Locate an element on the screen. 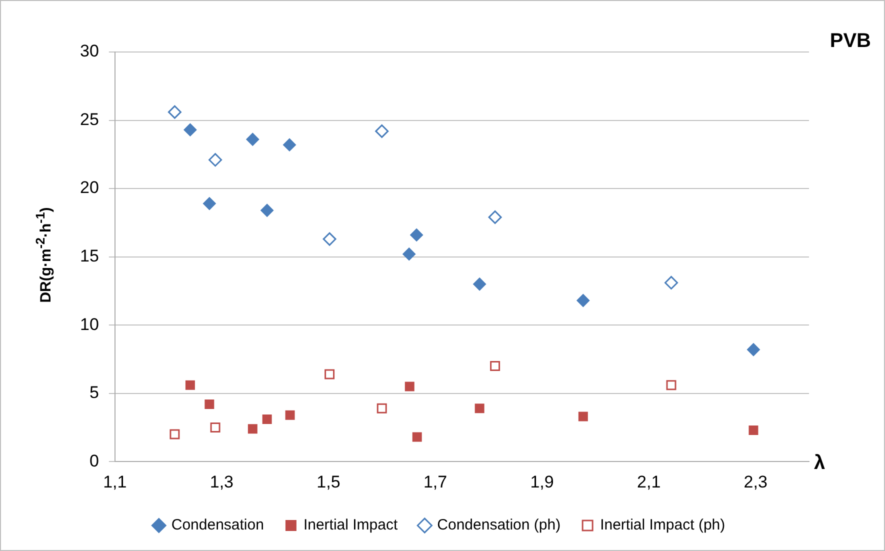 The width and height of the screenshot is (885, 551). x-axis-title: λ is located at coordinates (820, 463).